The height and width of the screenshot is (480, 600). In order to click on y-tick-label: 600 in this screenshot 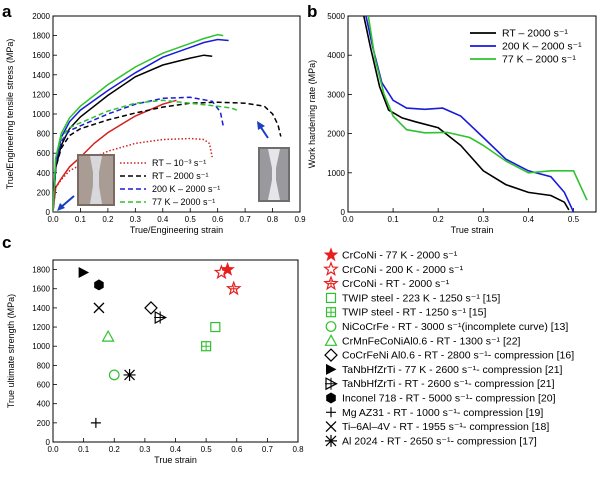, I will do `click(44, 153)`.